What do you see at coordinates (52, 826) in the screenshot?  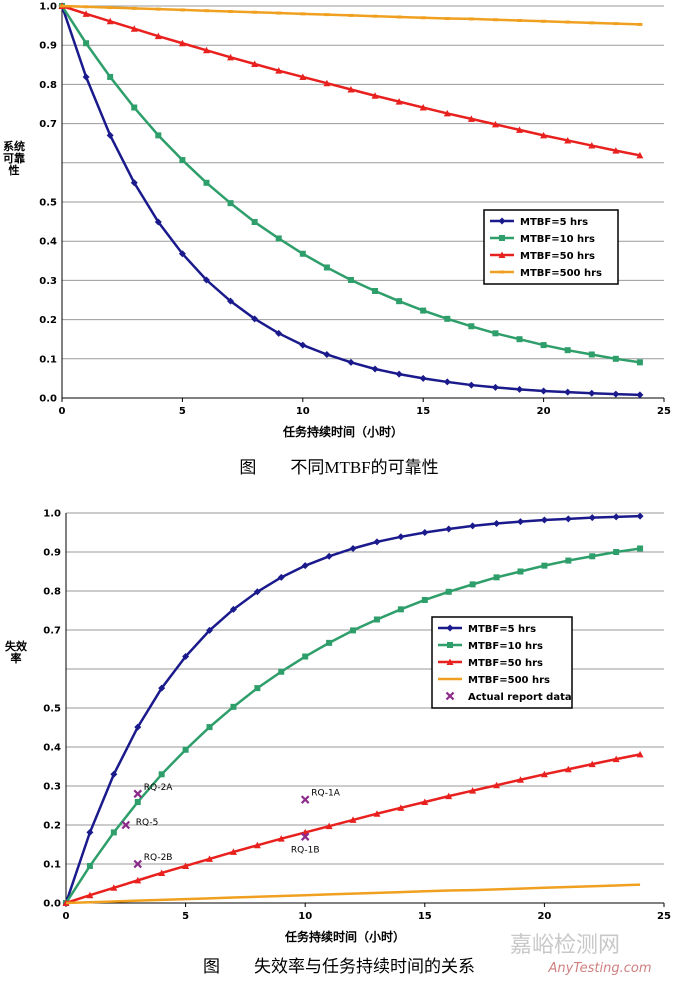 I see `y-tick-label: 0.2` at bounding box center [52, 826].